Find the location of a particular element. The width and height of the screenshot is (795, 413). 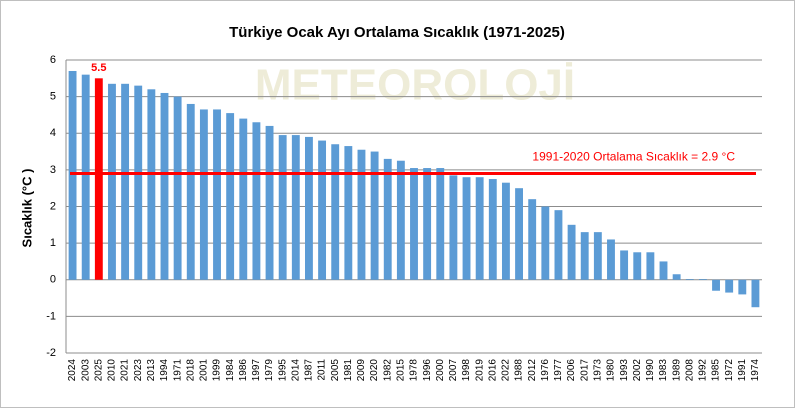

y-tick-label: 6 is located at coordinates (53, 60).